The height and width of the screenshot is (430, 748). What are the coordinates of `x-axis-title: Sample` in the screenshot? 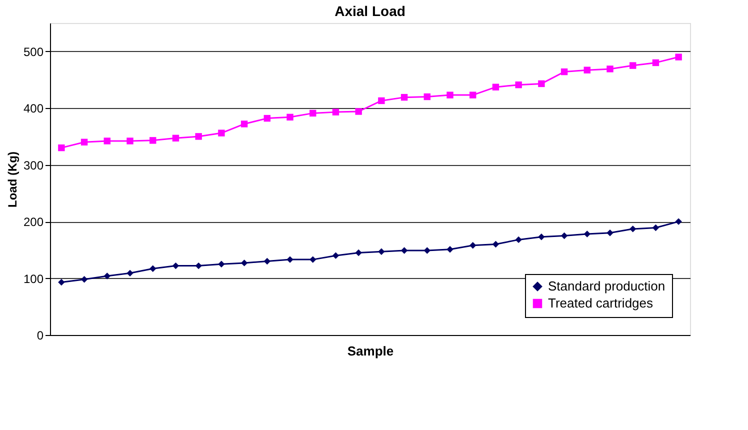 It's located at (370, 351).